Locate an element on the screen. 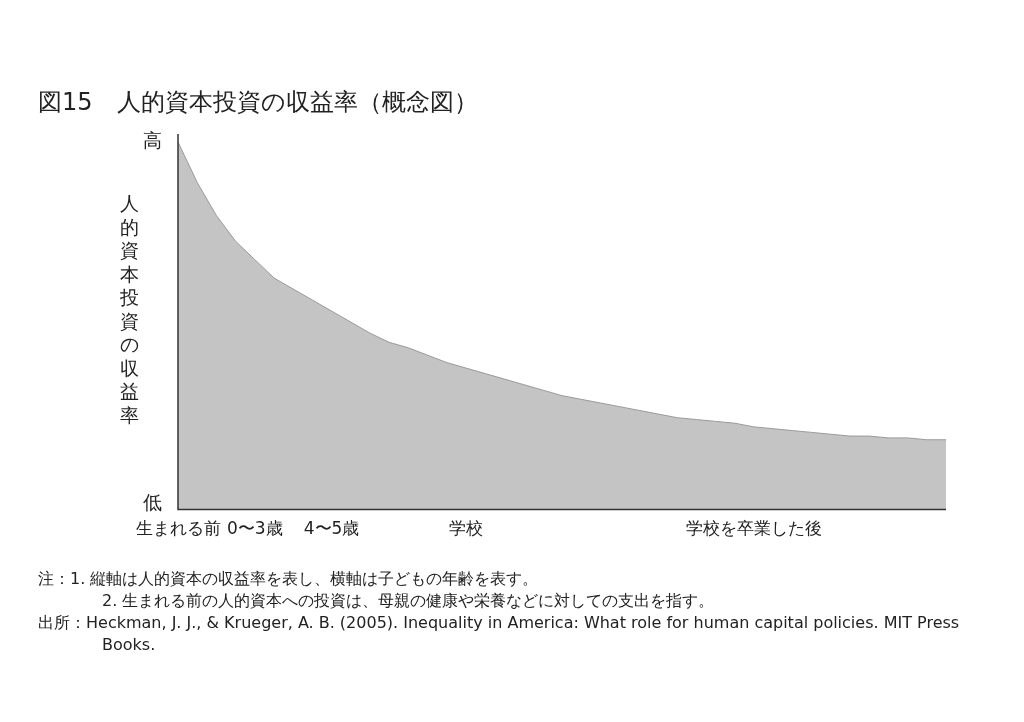 The height and width of the screenshot is (722, 1024). x-tick-label: 0〜3歳 is located at coordinates (254, 528).